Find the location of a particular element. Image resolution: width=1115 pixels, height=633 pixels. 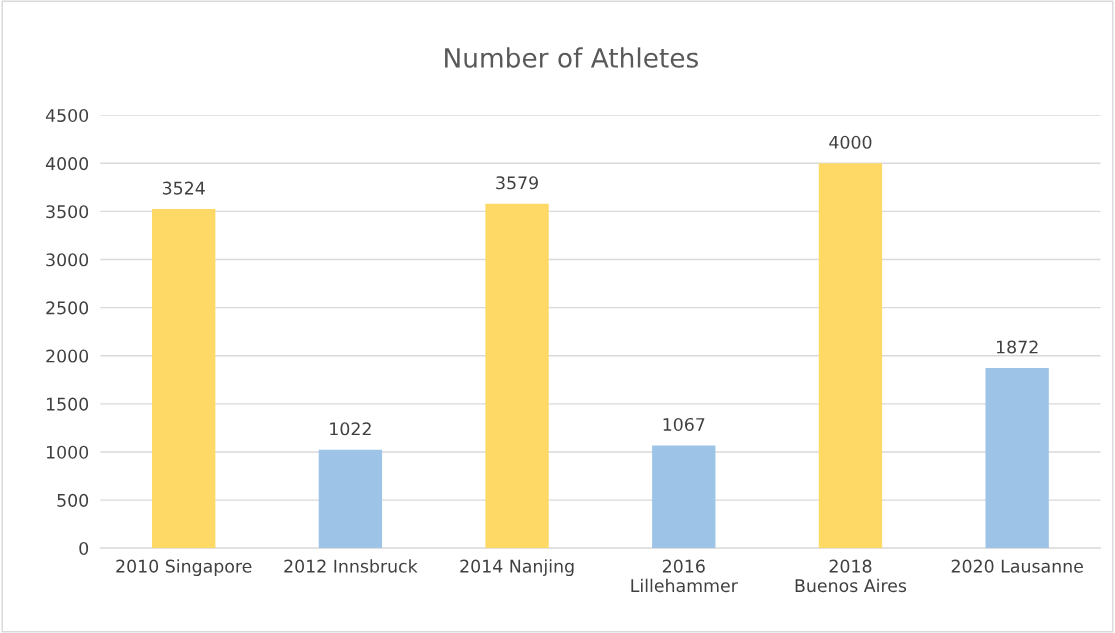

x-tick-label: 2010 Singapore is located at coordinates (184, 568).